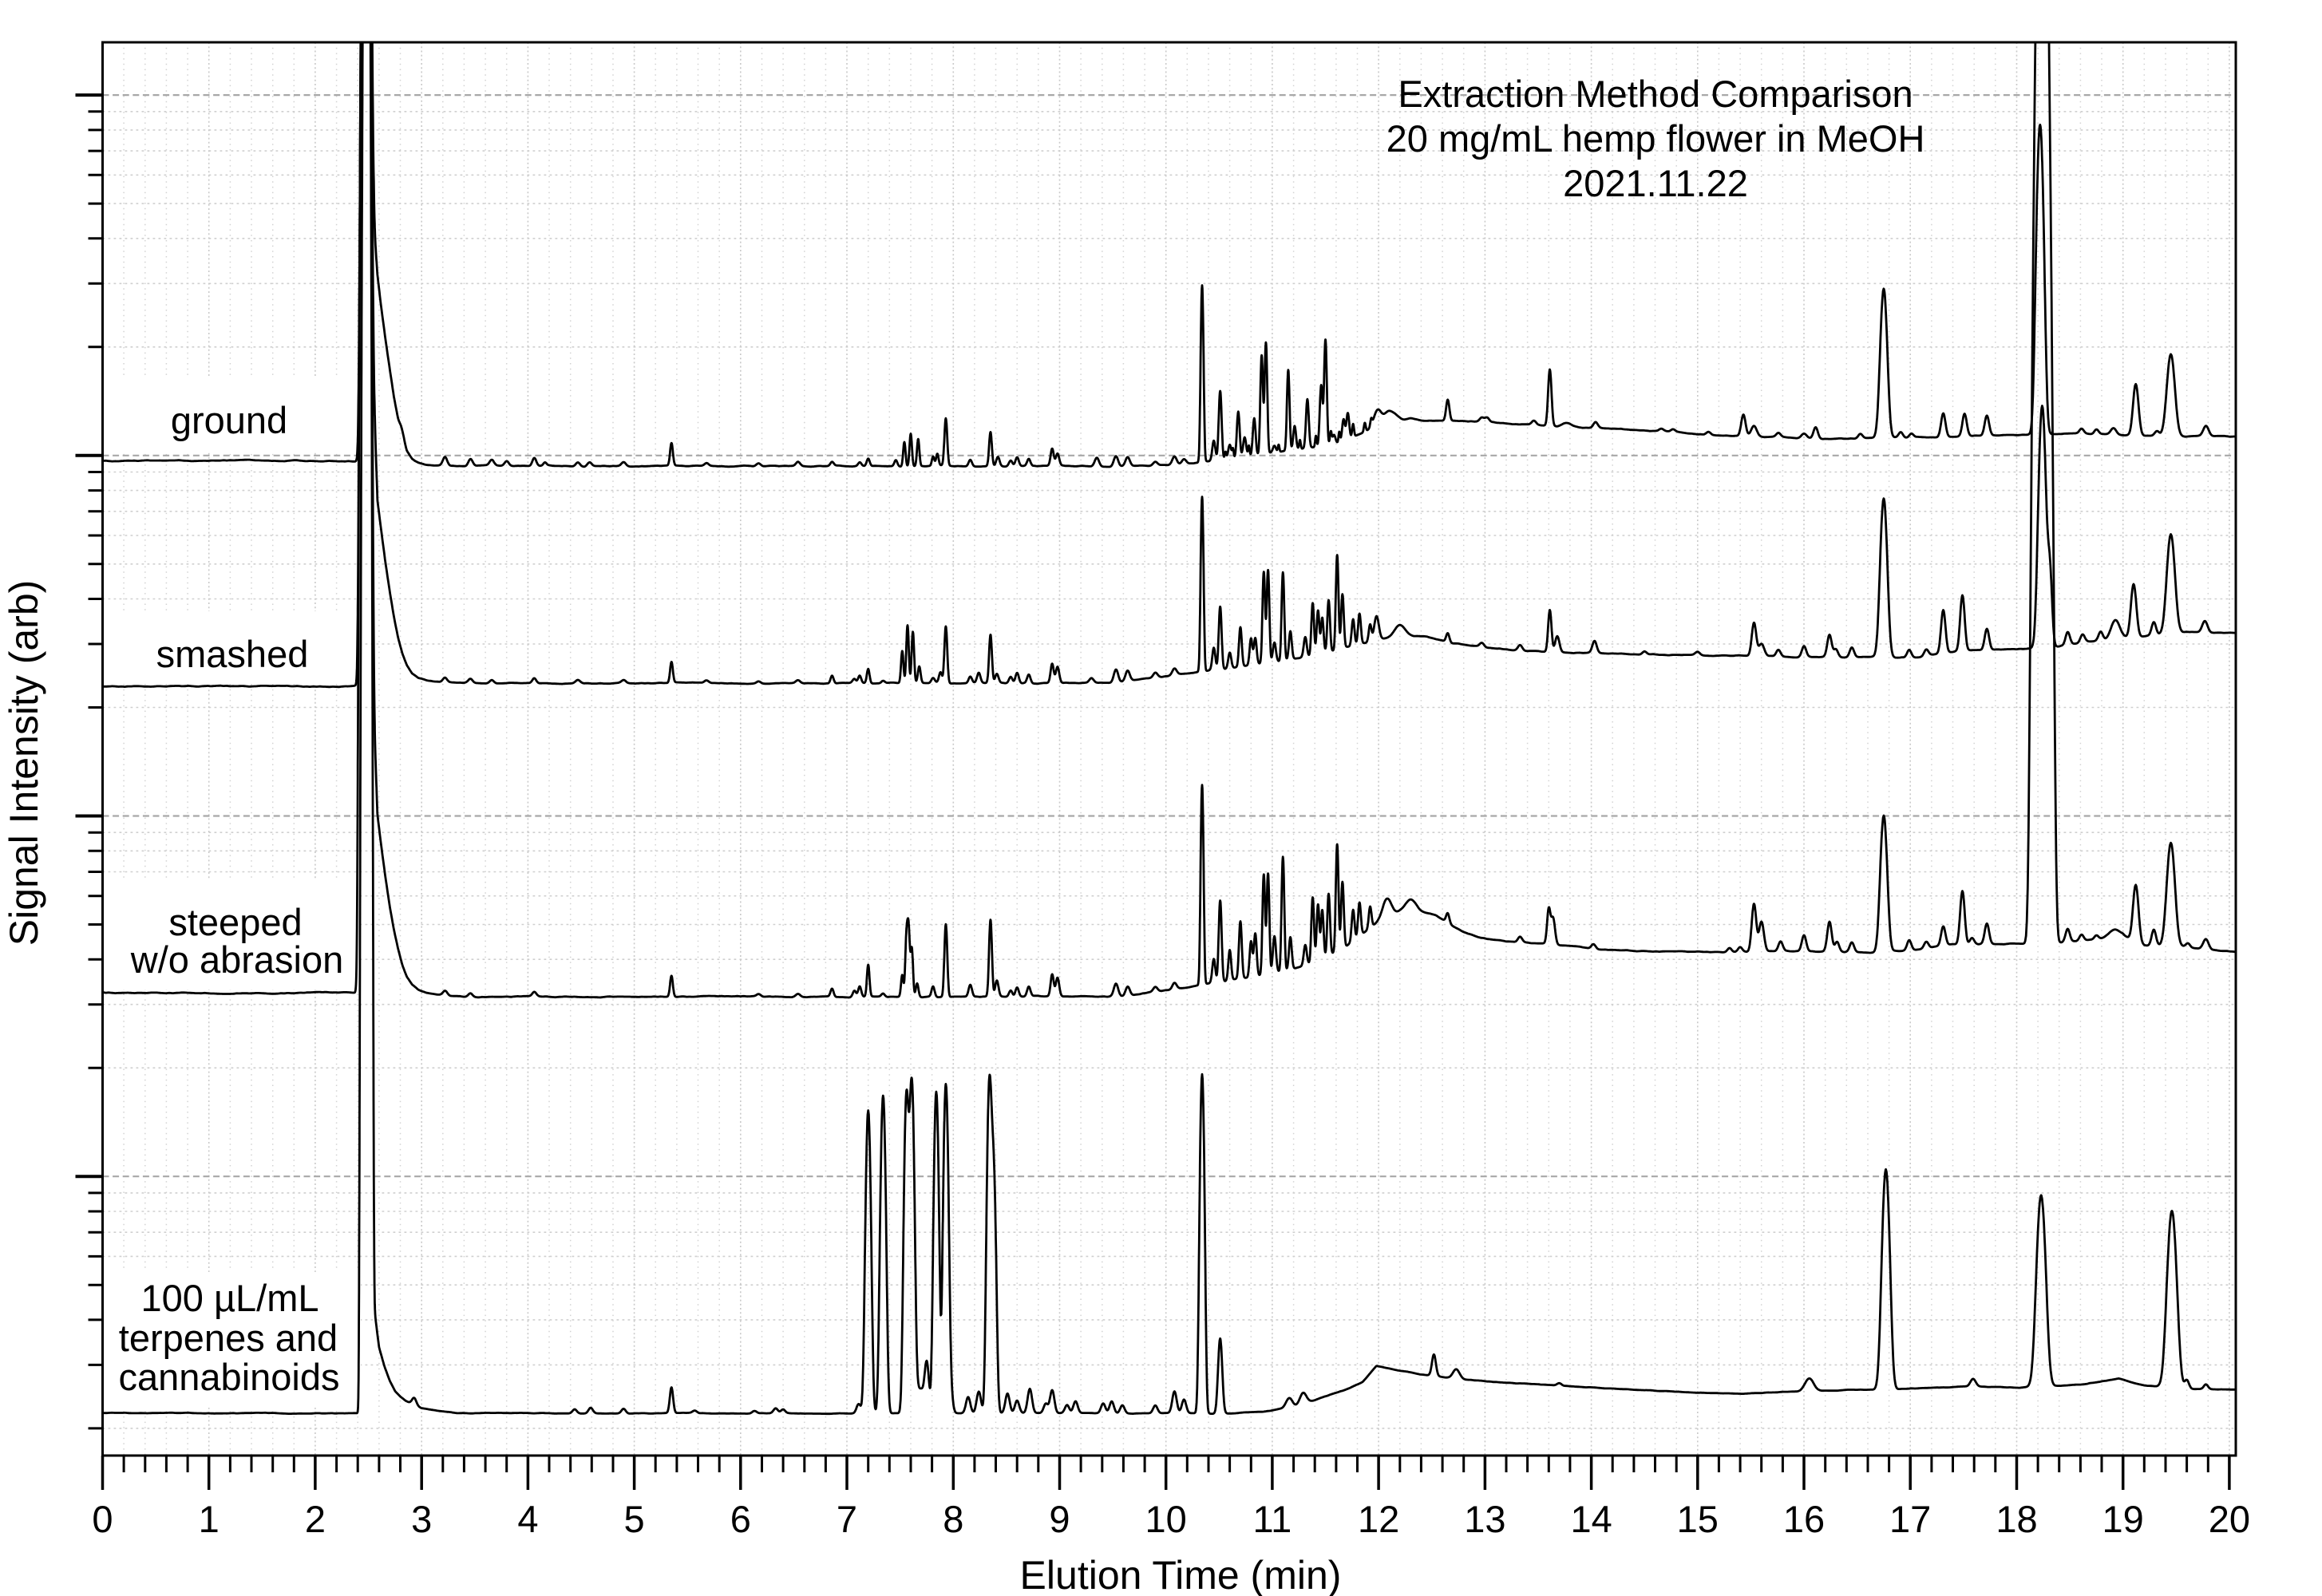 This screenshot has height=1596, width=2322. Describe the element at coordinates (634, 1519) in the screenshot. I see `svg-text: 5` at that location.